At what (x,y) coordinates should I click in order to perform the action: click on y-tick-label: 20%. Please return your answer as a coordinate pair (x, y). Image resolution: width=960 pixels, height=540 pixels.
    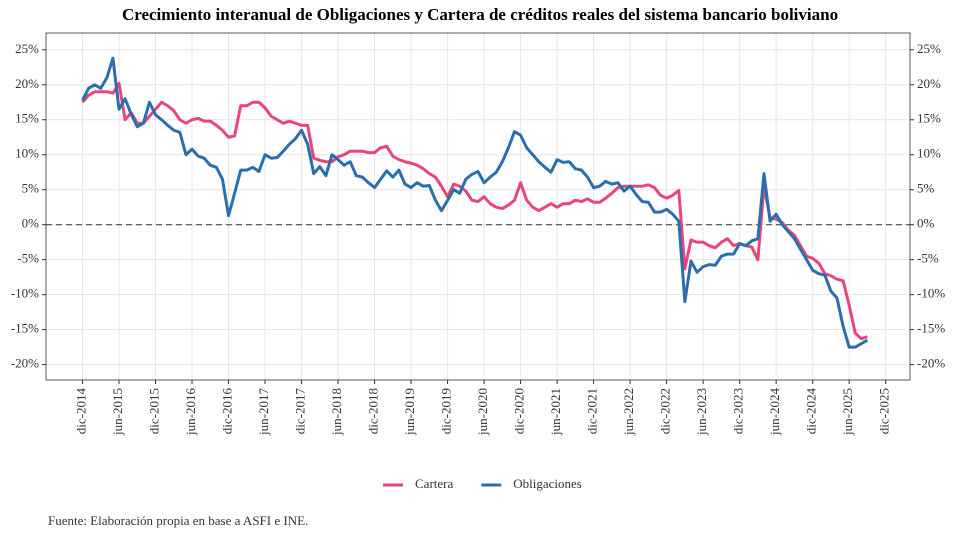
    Looking at the image, I should click on (27, 83).